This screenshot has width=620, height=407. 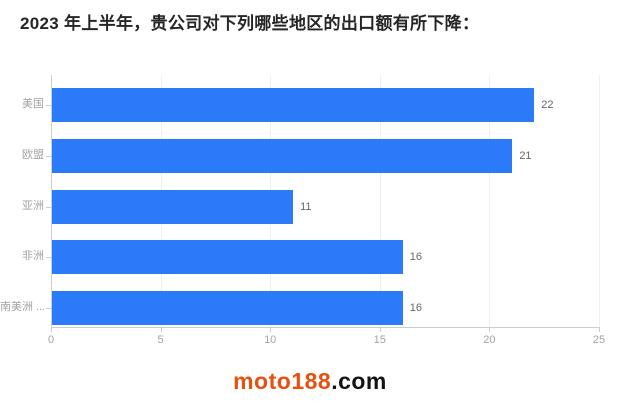 What do you see at coordinates (51, 340) in the screenshot?
I see `x-tick-label: 0` at bounding box center [51, 340].